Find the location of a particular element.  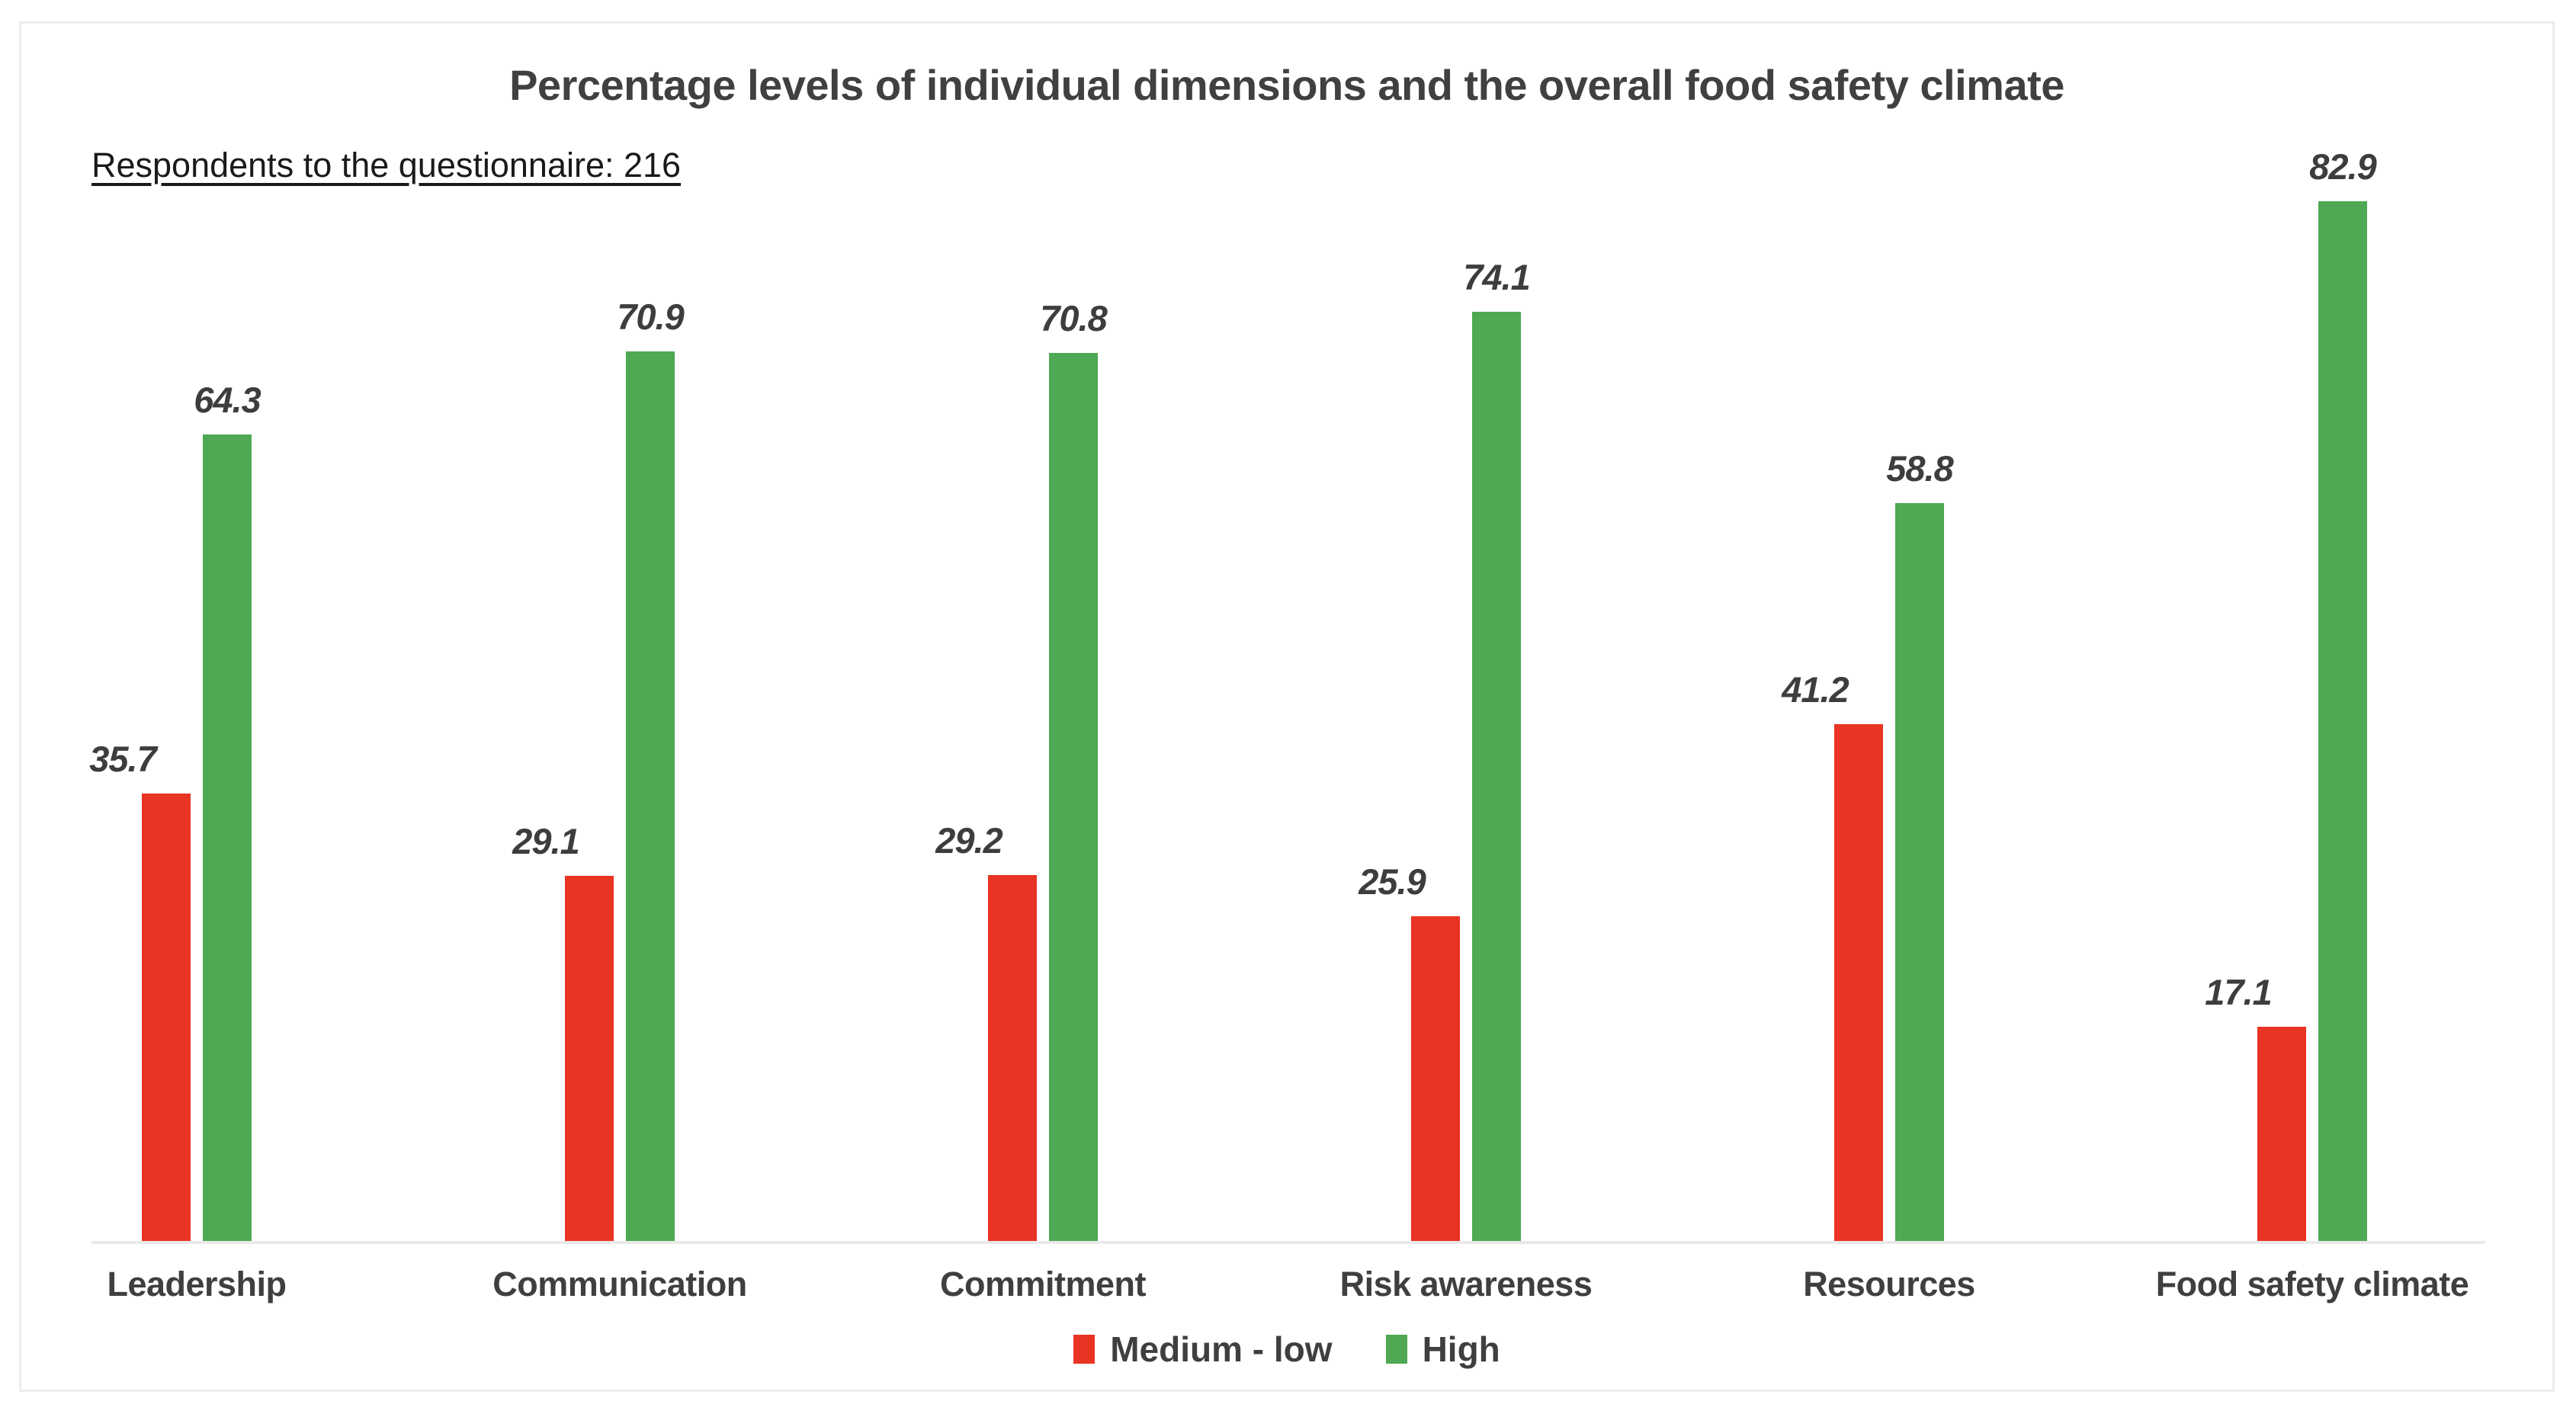

chart-legend: Medium - low High is located at coordinates (1286, 1350).